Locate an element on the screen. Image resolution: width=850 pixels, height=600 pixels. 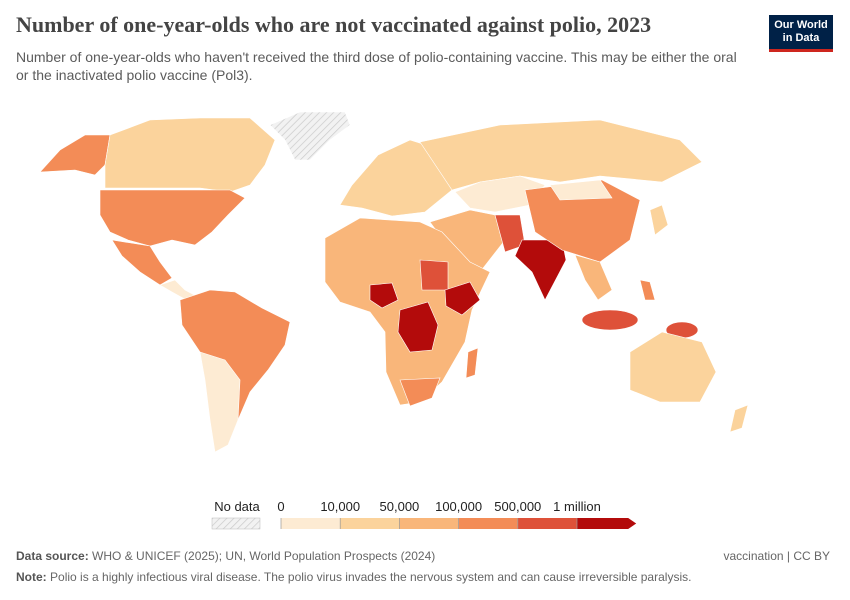
logo-line: Our World is located at coordinates (801, 25).